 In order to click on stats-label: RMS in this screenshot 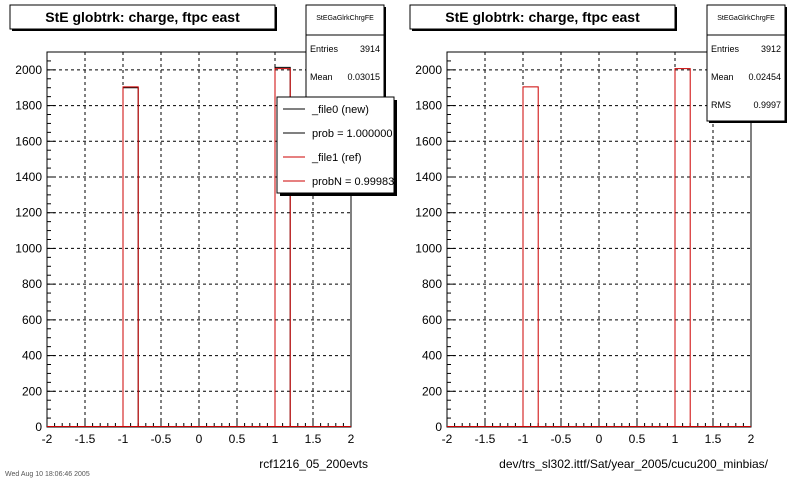, I will do `click(721, 105)`.